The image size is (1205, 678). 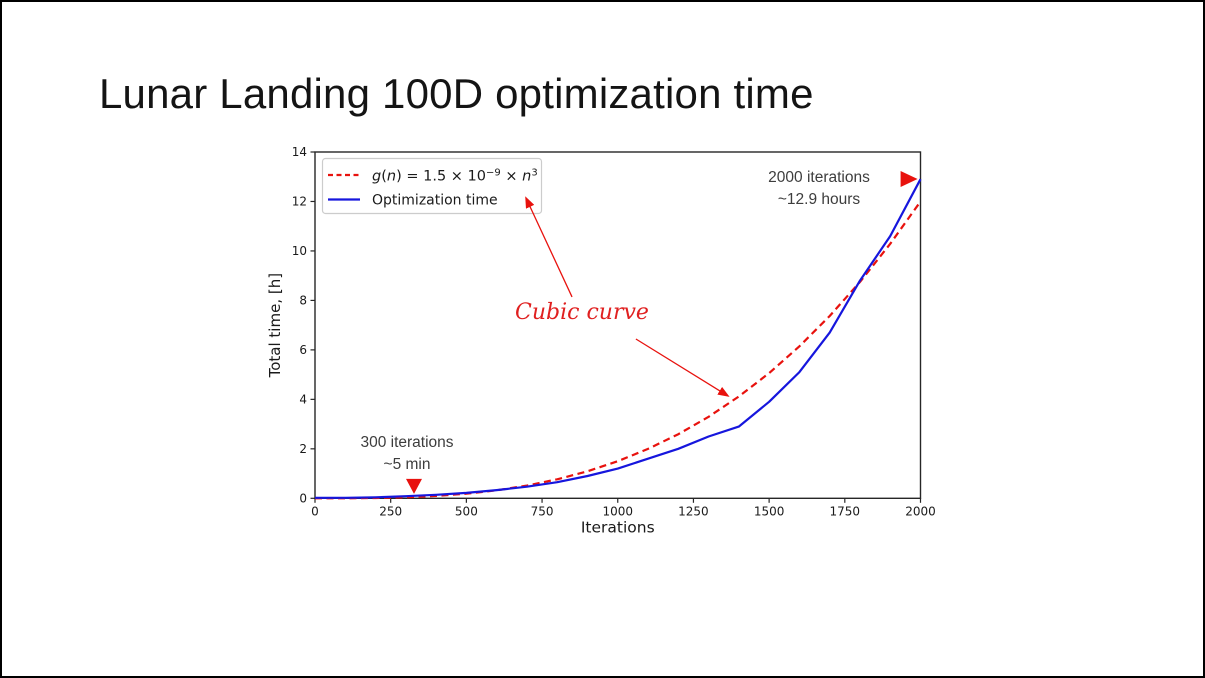 I want to click on svg-text: 6, so click(x=303, y=350).